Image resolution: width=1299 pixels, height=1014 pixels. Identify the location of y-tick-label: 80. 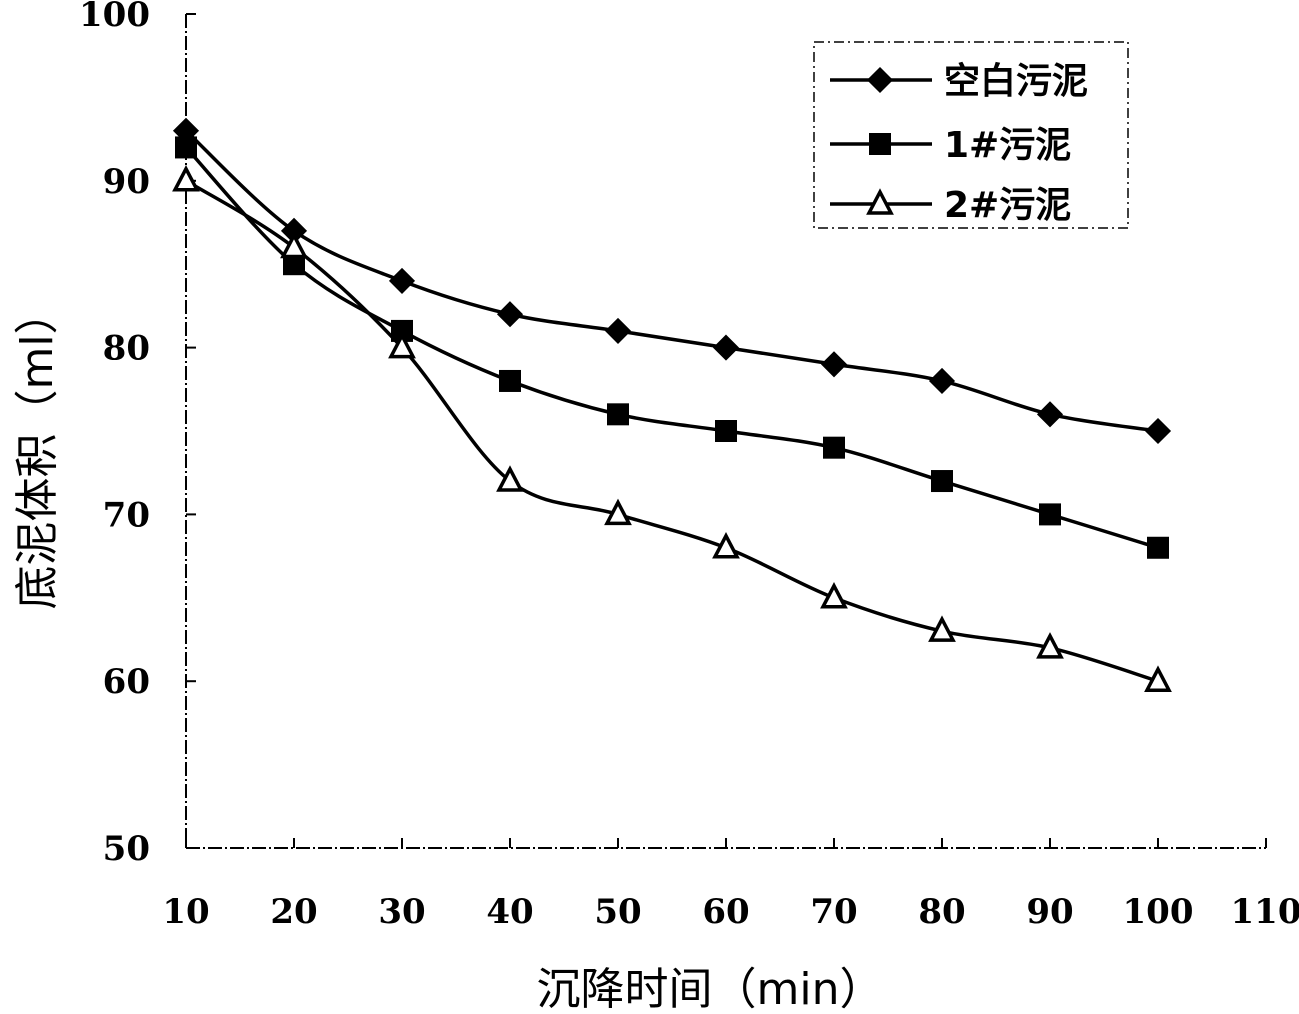
(126, 349).